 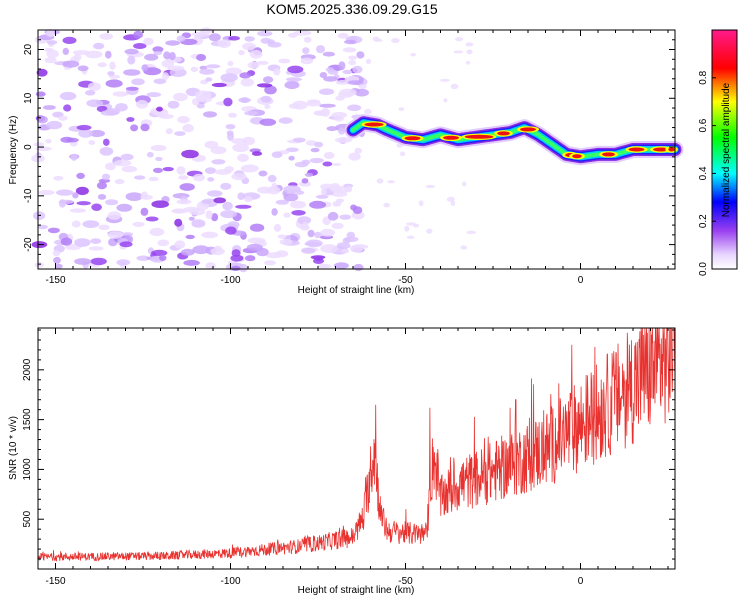 I want to click on y-tick-label: 500, so click(x=27, y=518).